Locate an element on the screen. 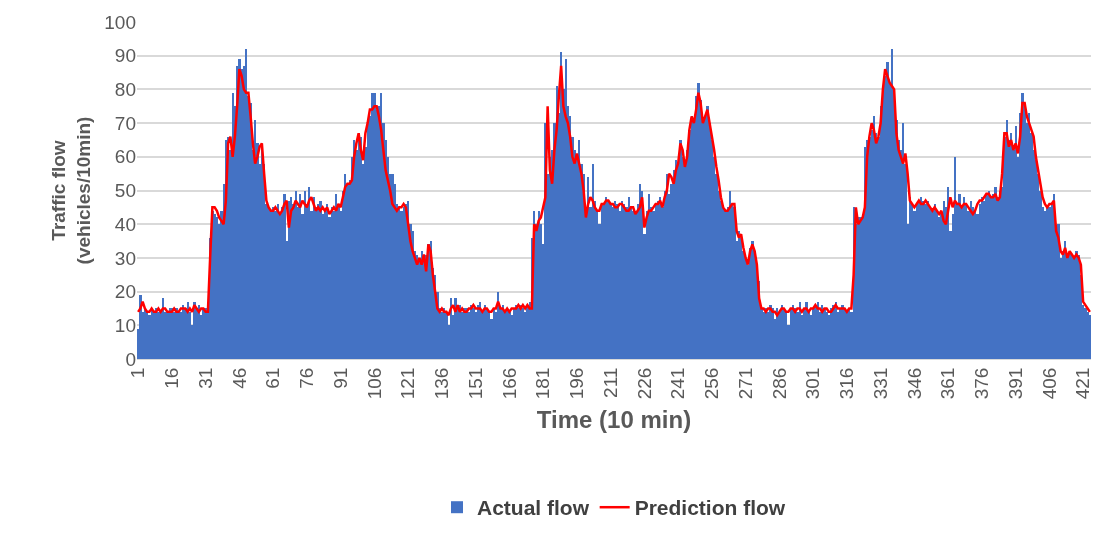 This screenshot has width=1105, height=540. x-tick-label: 106 is located at coordinates (374, 383).